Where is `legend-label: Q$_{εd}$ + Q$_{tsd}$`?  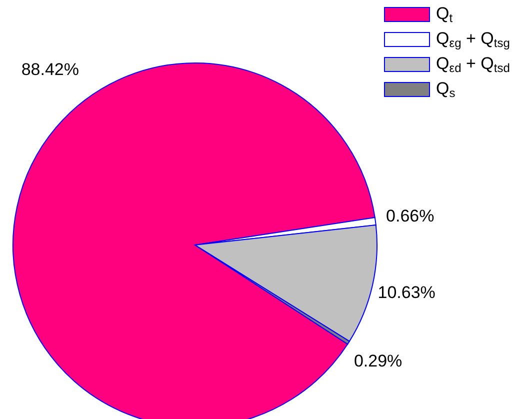 legend-label: Q$_{εd}$ + Q$_{tsd}$ is located at coordinates (473, 64).